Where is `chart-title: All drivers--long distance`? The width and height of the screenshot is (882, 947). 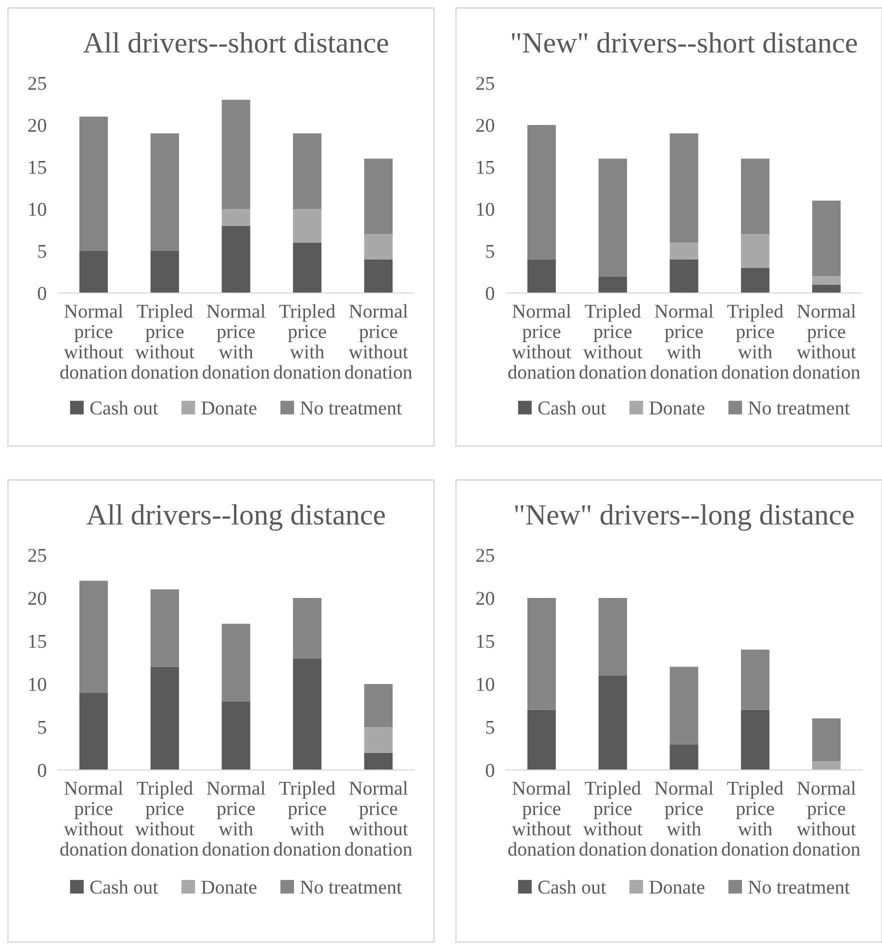 chart-title: All drivers--long distance is located at coordinates (235, 517).